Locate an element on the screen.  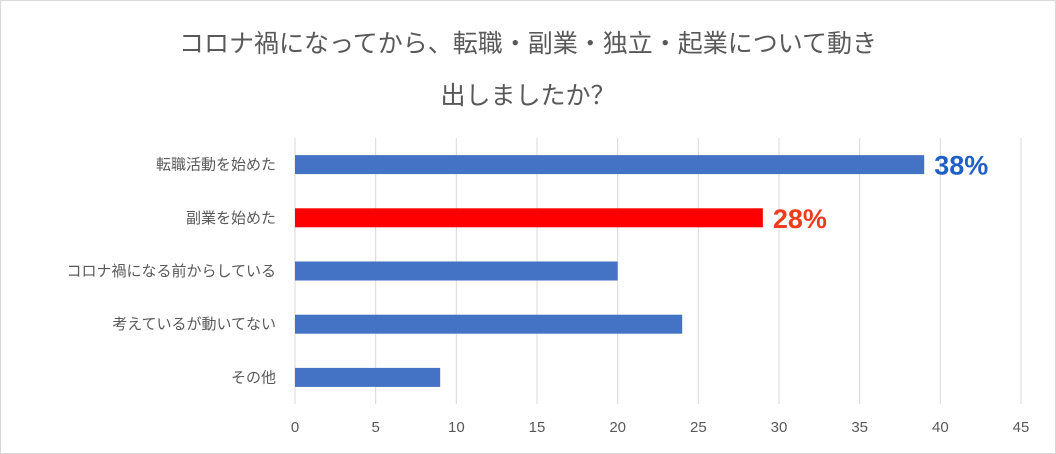
category-label: 考えているが動いてない is located at coordinates (194, 324).